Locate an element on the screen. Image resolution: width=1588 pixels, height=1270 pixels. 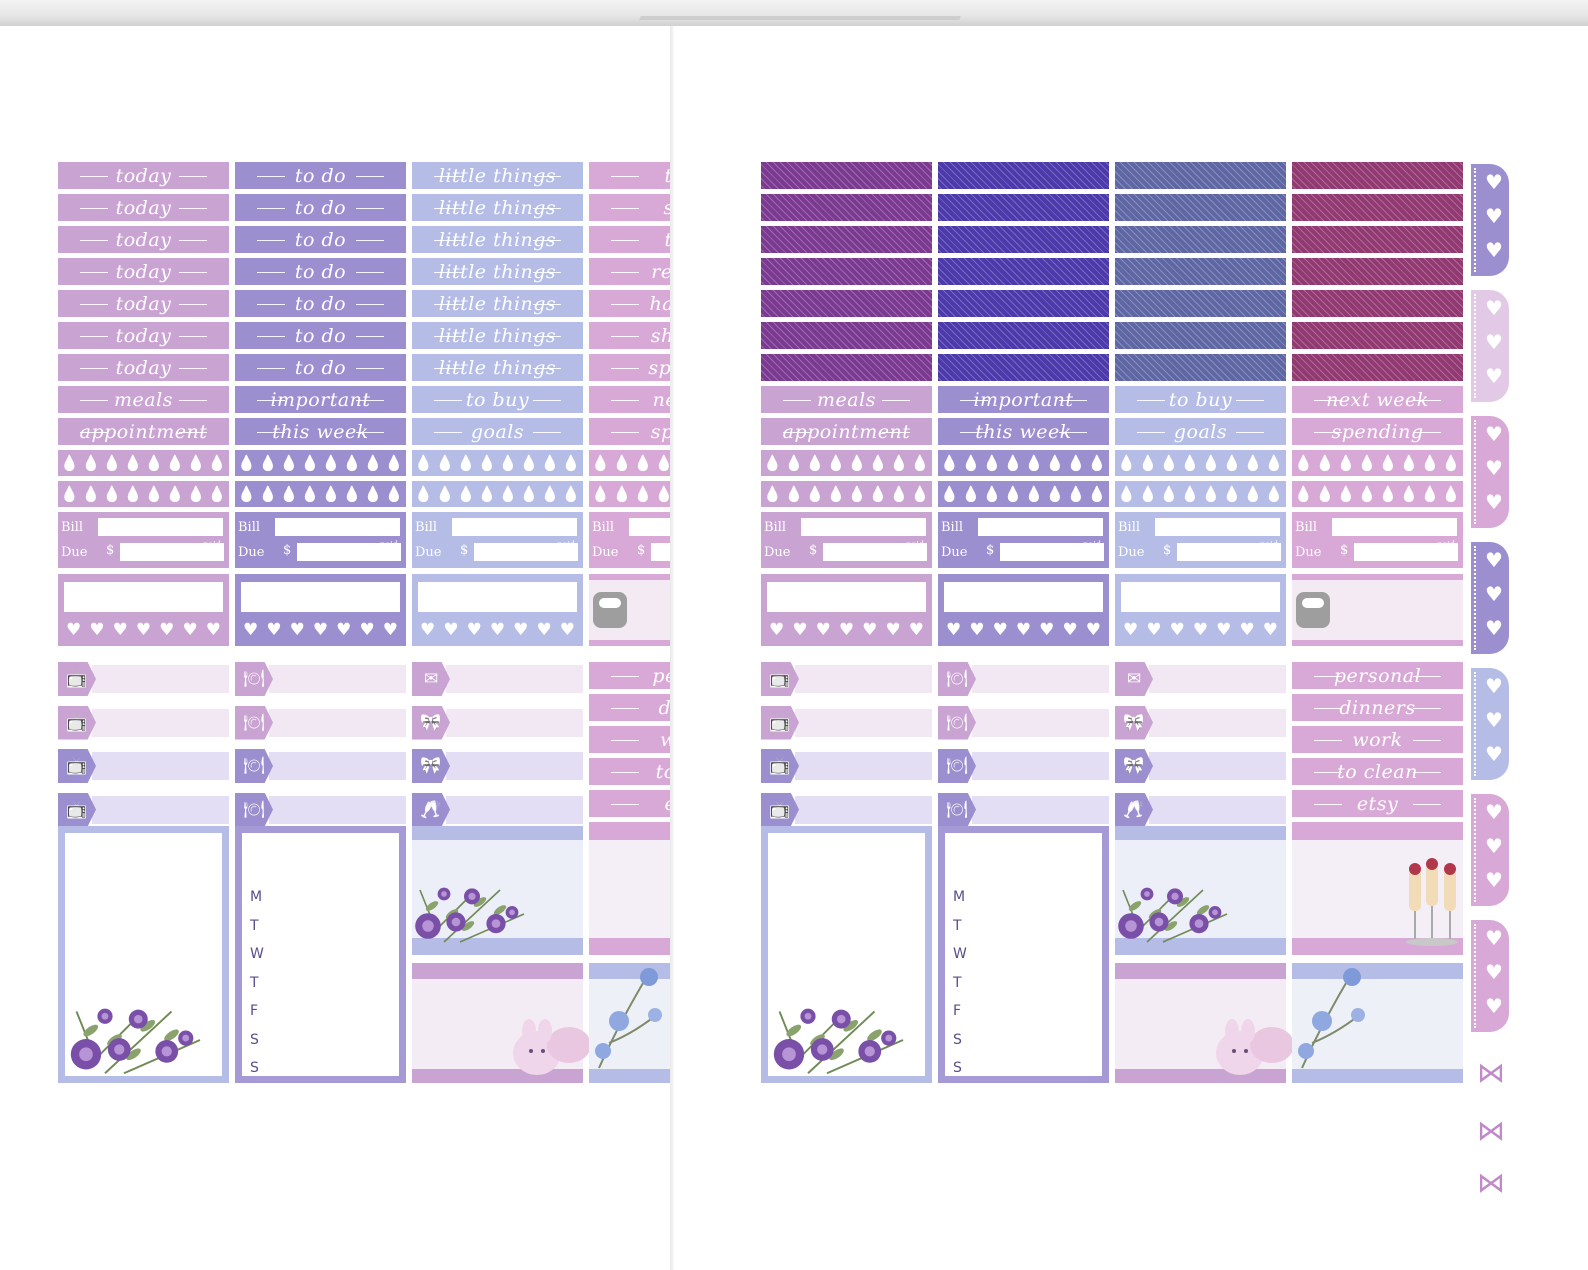
title-sticker: speci is located at coordinates (629, 367).